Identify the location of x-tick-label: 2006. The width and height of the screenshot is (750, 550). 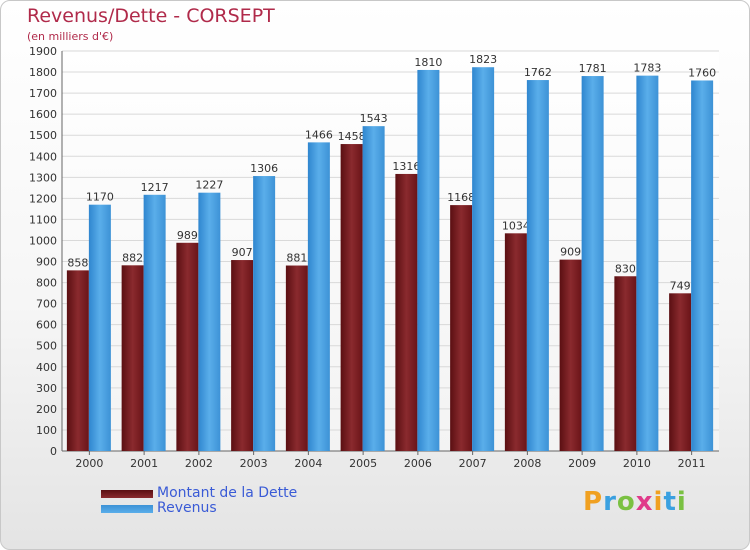
(418, 463).